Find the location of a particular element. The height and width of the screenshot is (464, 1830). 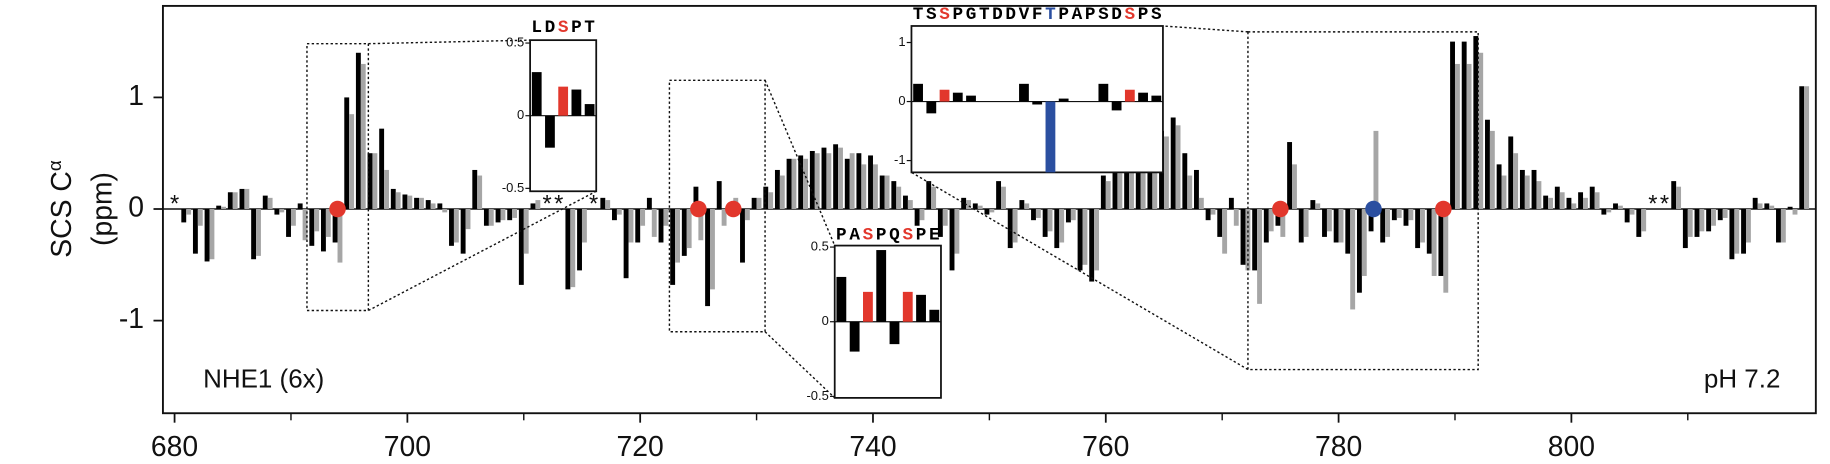

y-tick-label: -1 is located at coordinates (131, 319).